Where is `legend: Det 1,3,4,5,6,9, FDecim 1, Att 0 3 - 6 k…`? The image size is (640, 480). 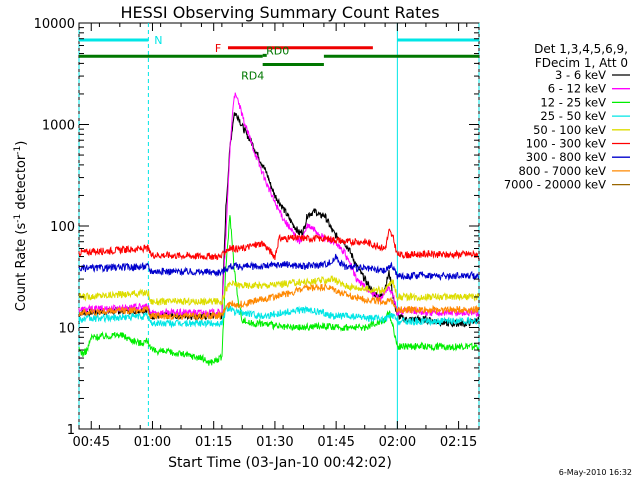 legend: Det 1,3,4,5,6,9, FDecim 1, Att 0 3 - 6 k… is located at coordinates (567, 117).